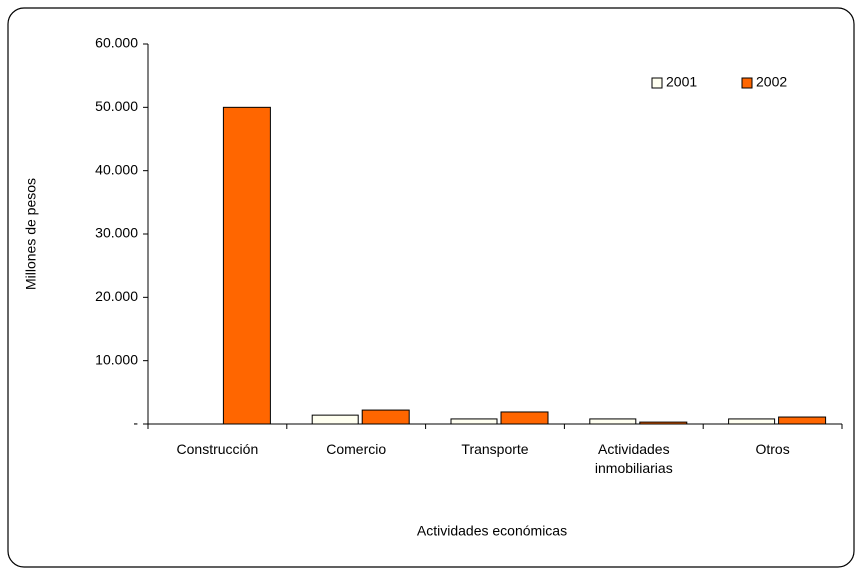  Describe the element at coordinates (495, 449) in the screenshot. I see `x-tick-label: Transporte` at that location.